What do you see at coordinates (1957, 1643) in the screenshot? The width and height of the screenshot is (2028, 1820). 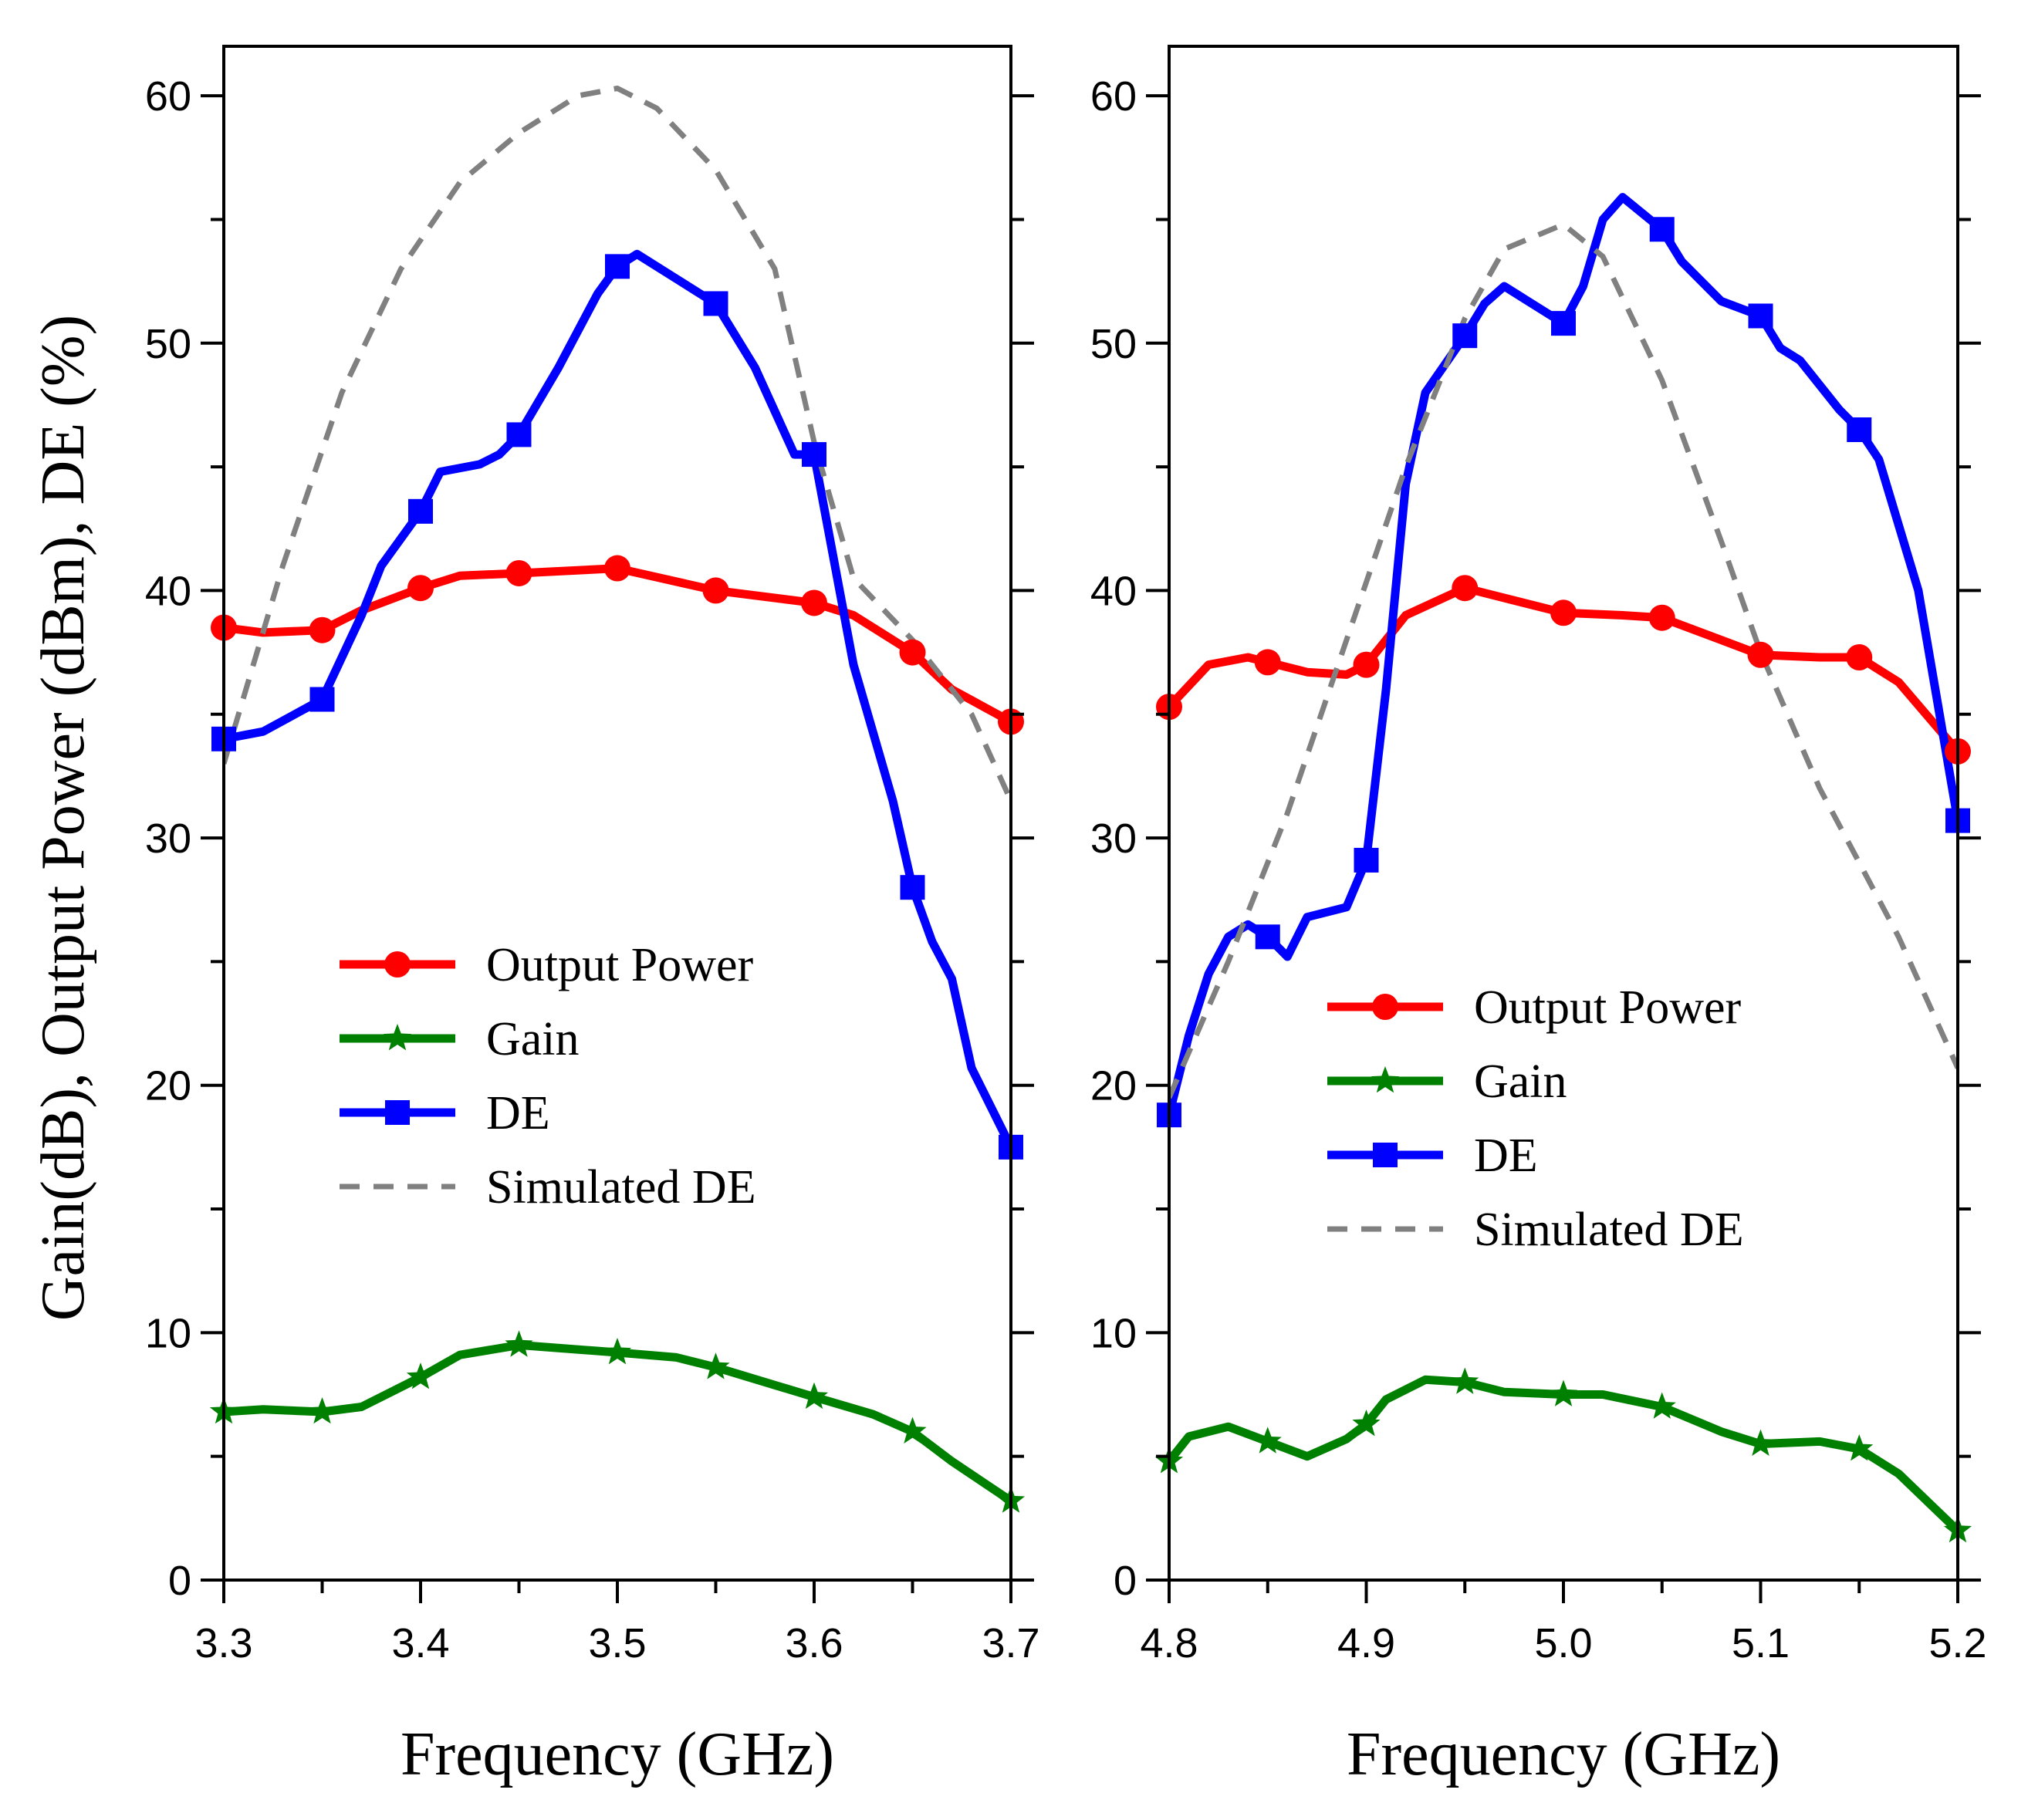 I see `x-tick-label: 5.2` at bounding box center [1957, 1643].